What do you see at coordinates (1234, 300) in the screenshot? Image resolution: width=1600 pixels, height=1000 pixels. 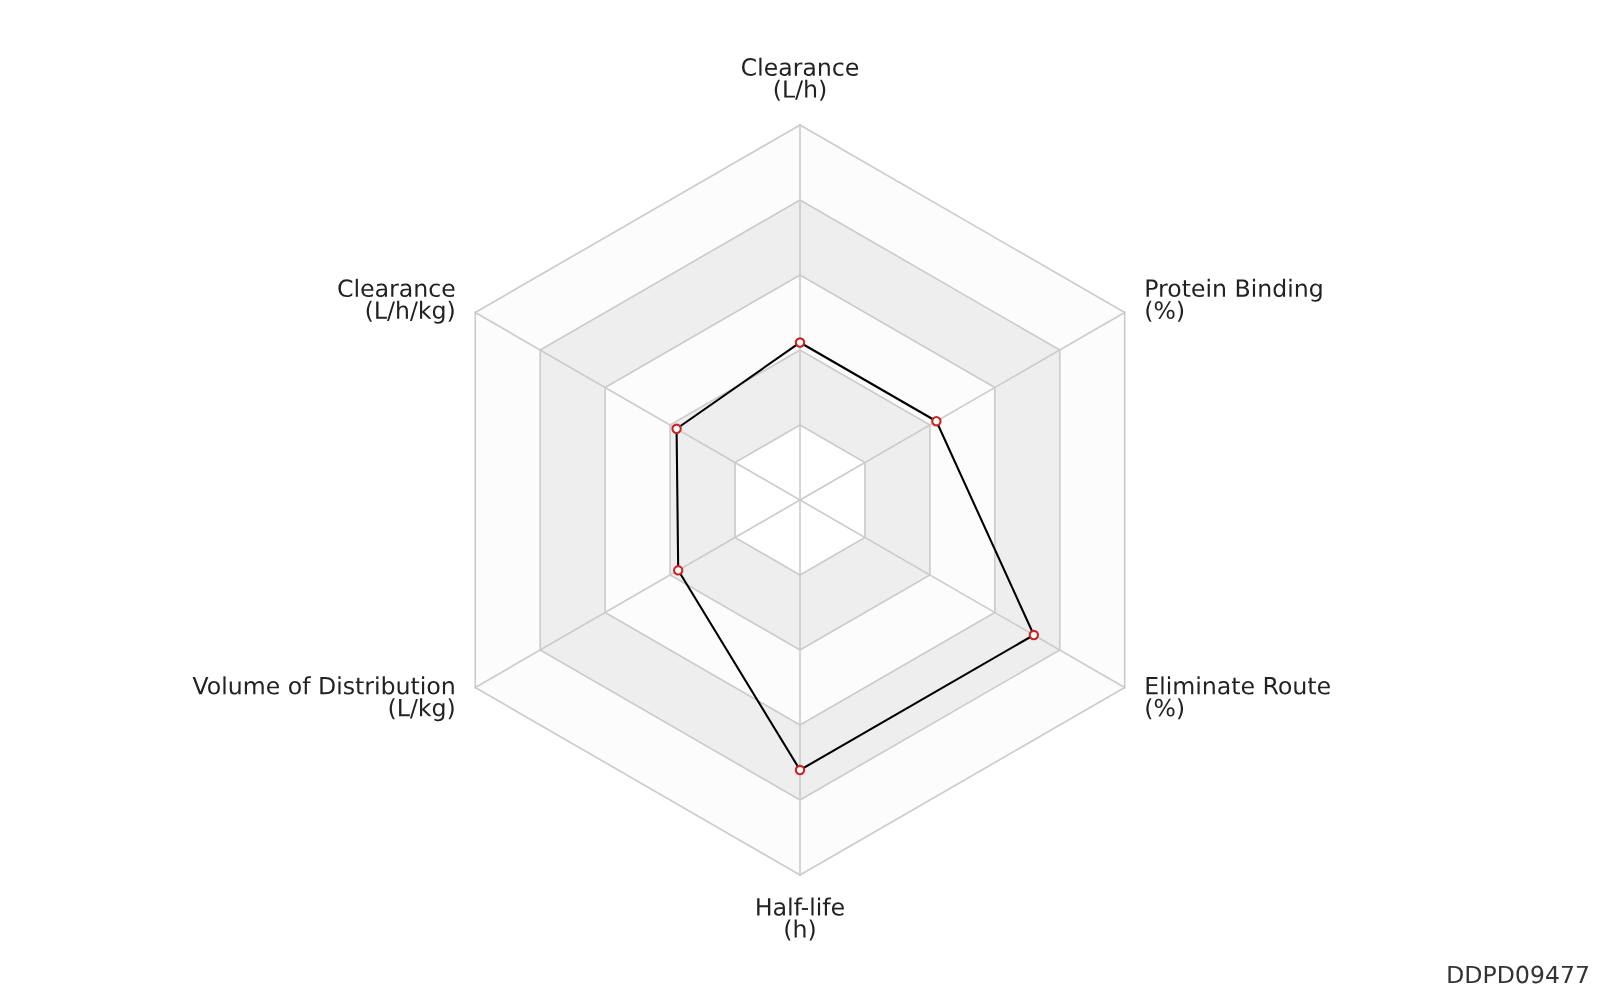 I see `spoke-label: Protein Binding (%)` at bounding box center [1234, 300].